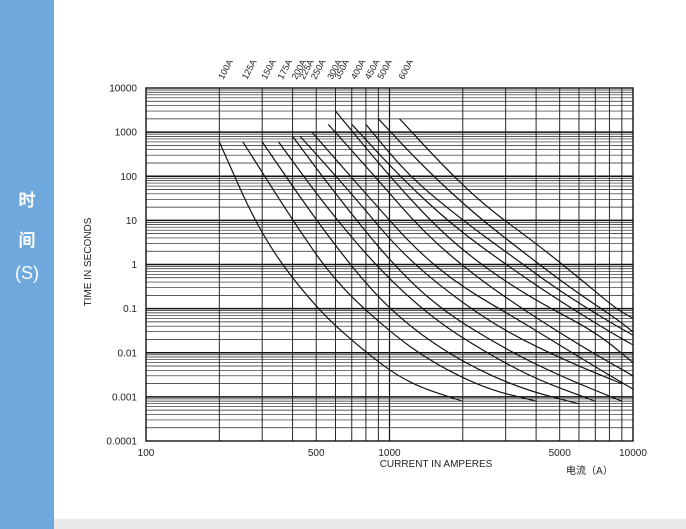 The image size is (686, 529). What do you see at coordinates (130, 309) in the screenshot?
I see `y-tick-label: 0.1` at bounding box center [130, 309].